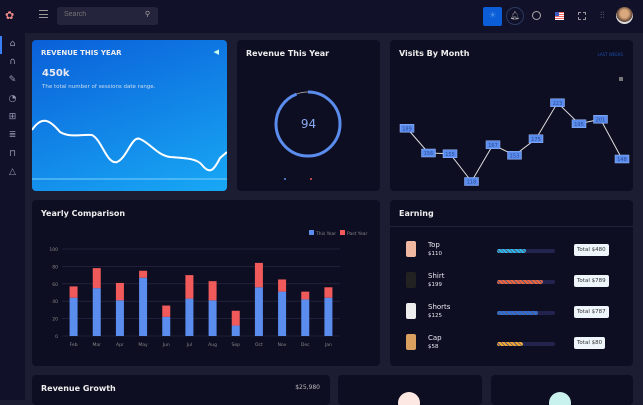 This screenshot has height=405, width=643. What do you see at coordinates (129, 149) in the screenshot?
I see `revenue-wave` at bounding box center [129, 149].